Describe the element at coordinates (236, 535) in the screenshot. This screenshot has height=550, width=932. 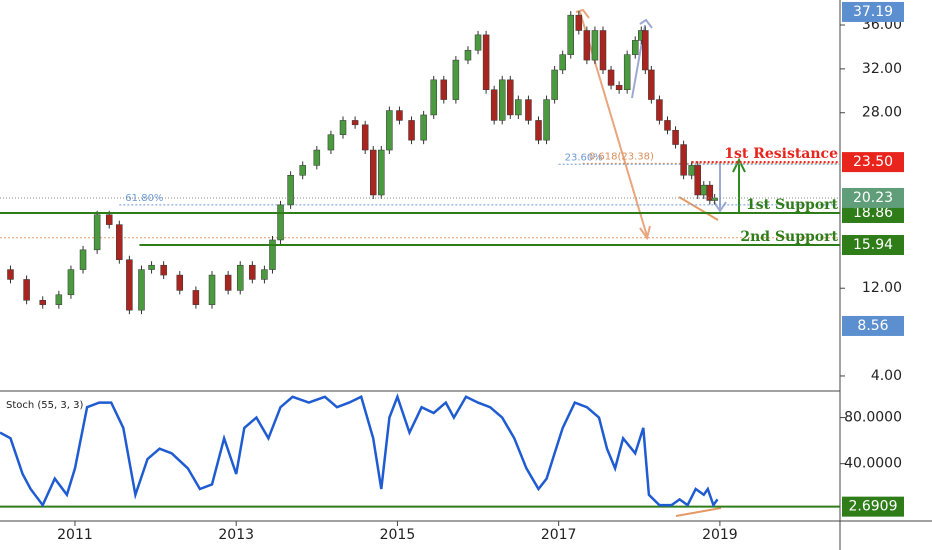
I see `x-tick-label: 2013` at that location.